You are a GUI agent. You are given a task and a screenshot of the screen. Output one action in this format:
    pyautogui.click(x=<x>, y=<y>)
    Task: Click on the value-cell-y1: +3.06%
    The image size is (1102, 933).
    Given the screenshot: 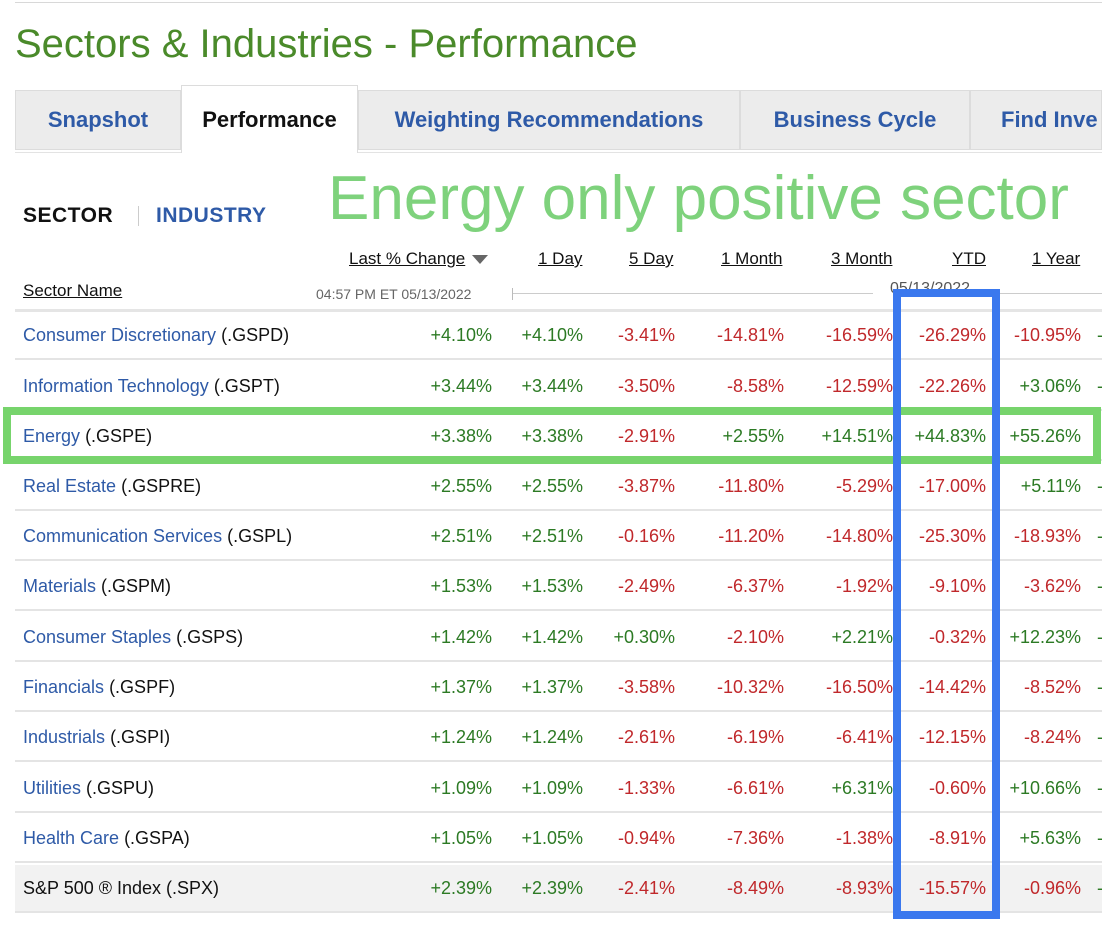 What is the action you would take?
    pyautogui.click(x=1050, y=385)
    